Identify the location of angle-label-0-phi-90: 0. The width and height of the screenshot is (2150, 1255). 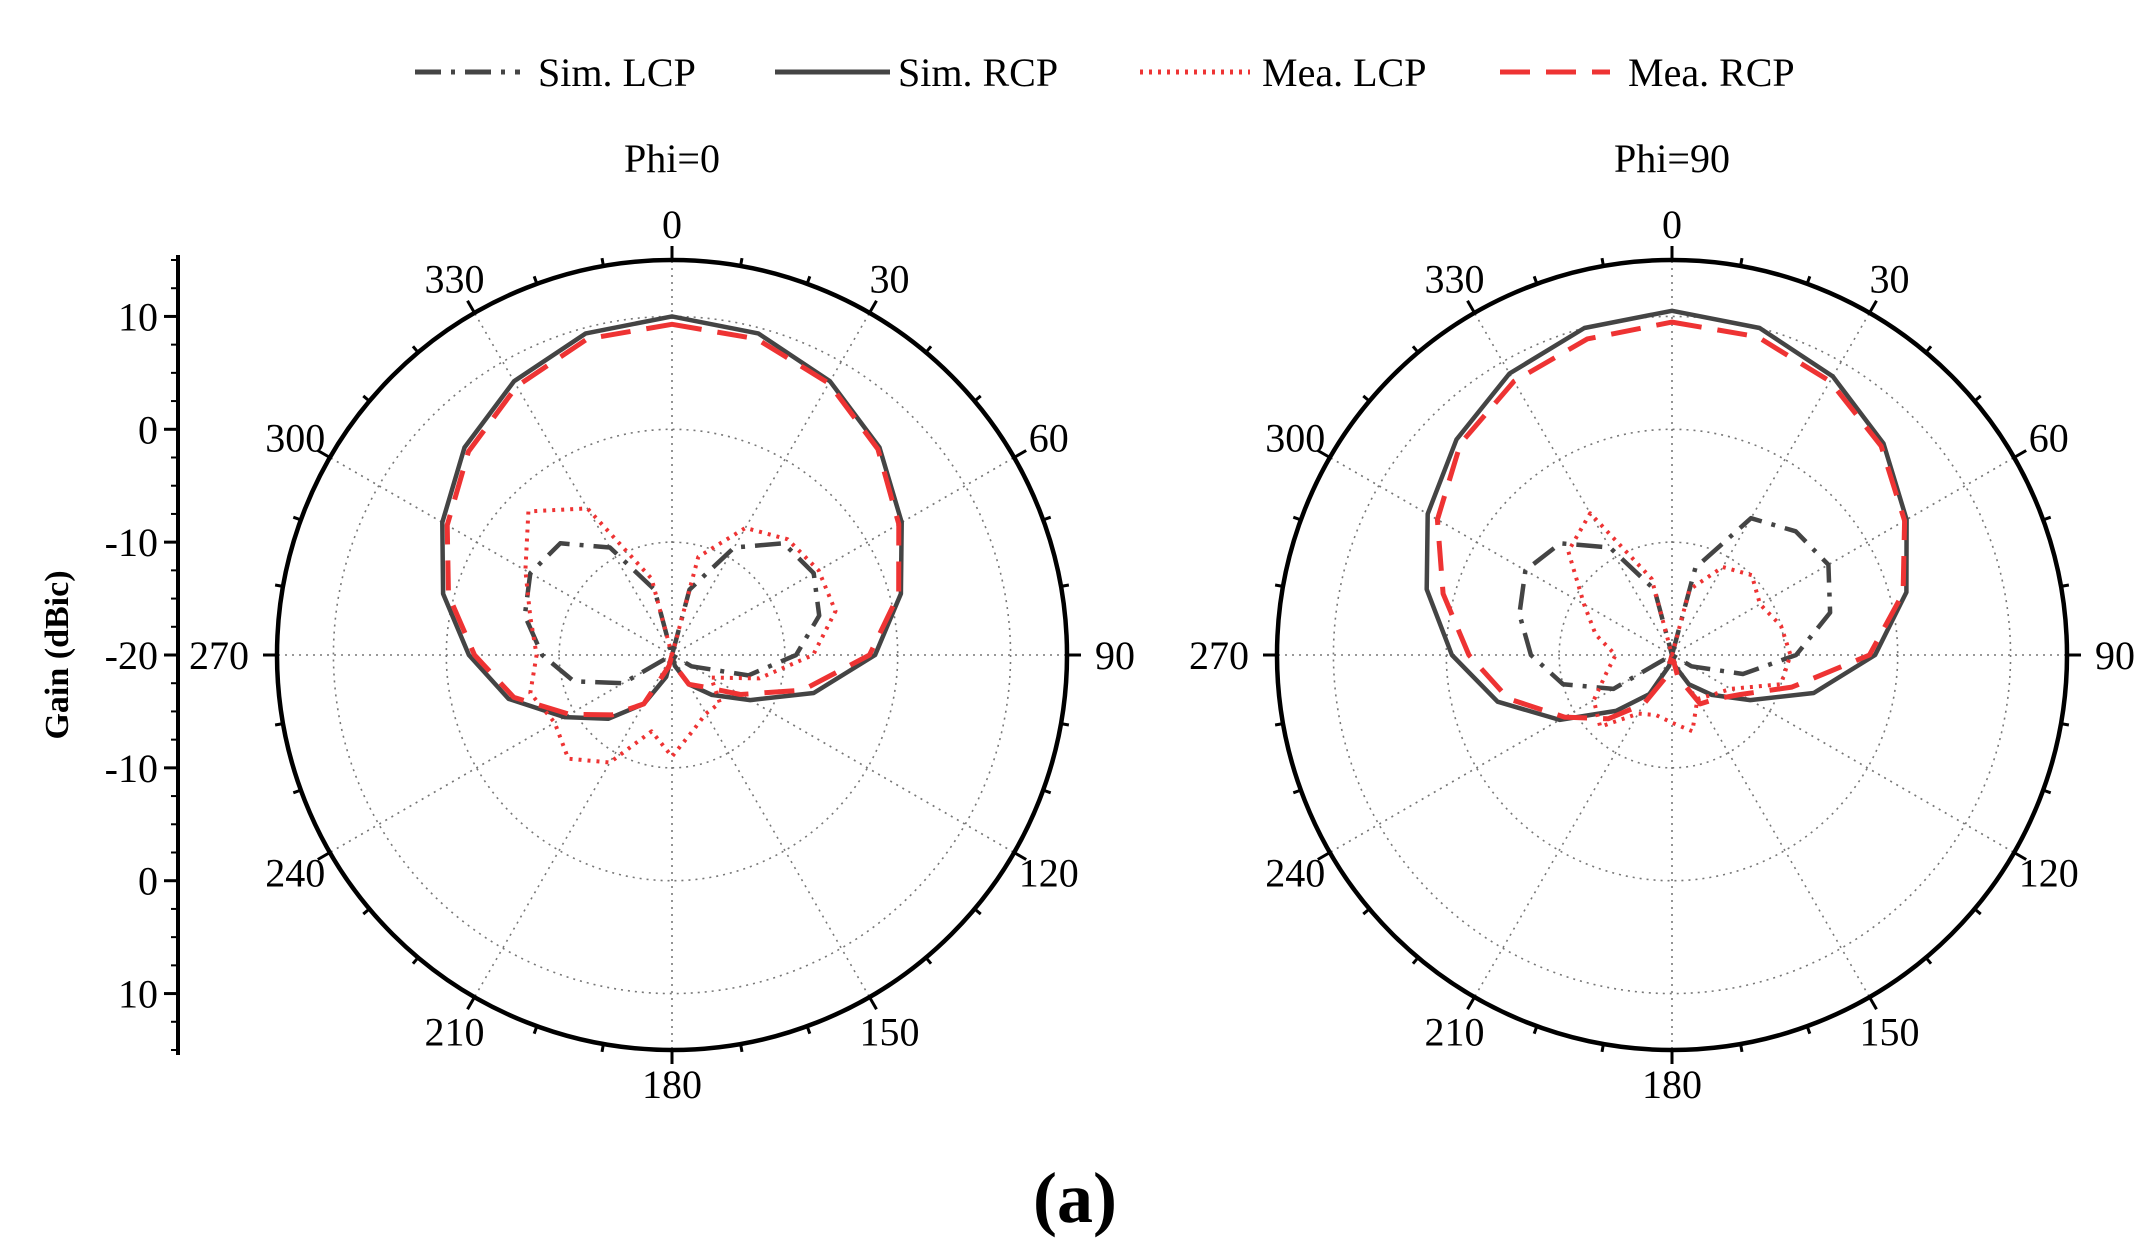
(1672, 224).